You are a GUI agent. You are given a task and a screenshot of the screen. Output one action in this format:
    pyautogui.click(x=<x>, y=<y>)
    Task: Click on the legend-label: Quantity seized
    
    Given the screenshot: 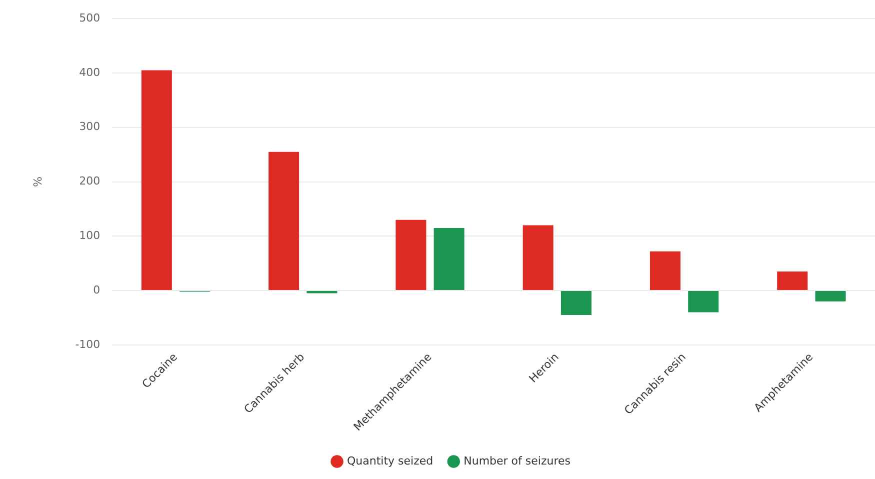 What is the action you would take?
    pyautogui.click(x=390, y=461)
    